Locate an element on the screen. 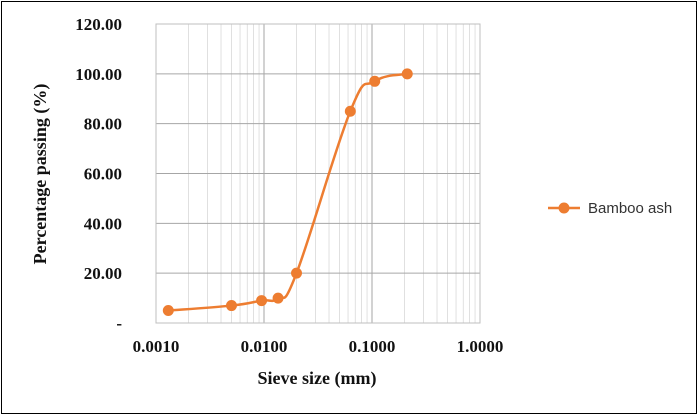  y-tick-label: 100.00 is located at coordinates (98, 74).